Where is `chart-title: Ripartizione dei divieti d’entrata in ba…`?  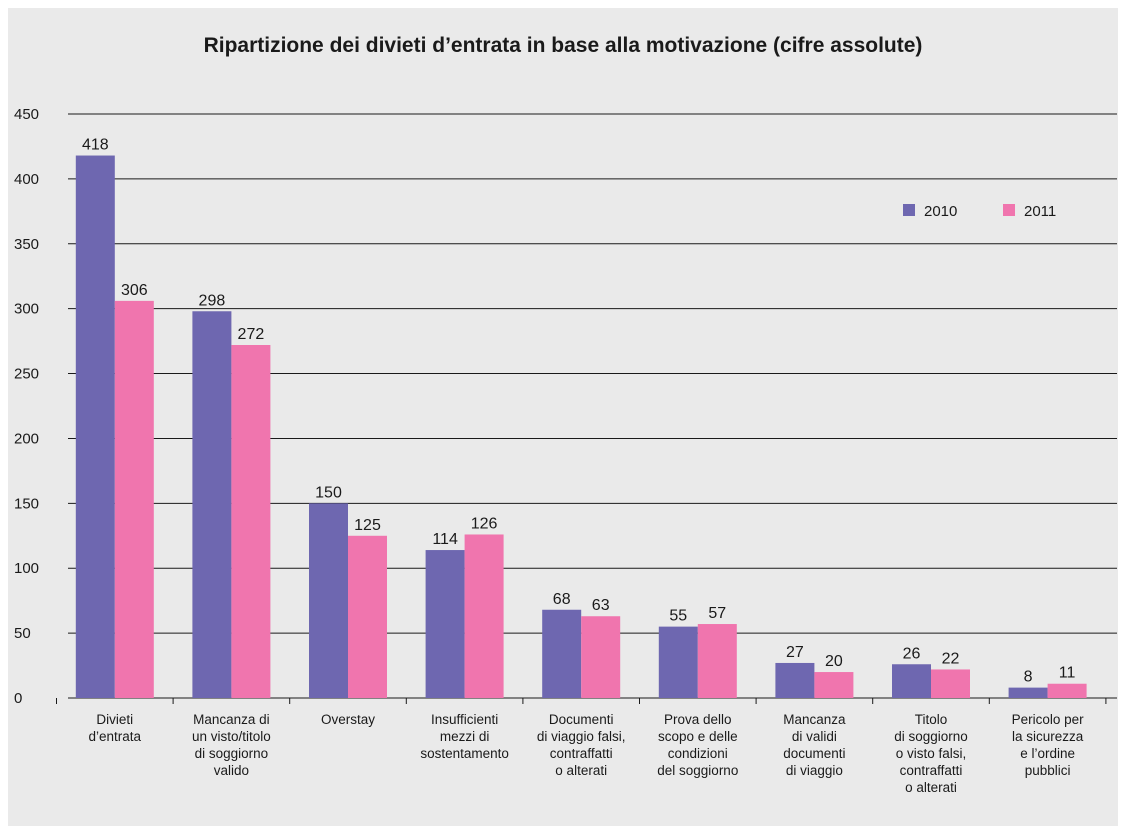
chart-title: Ripartizione dei divieti d’entrata in ba… is located at coordinates (563, 45).